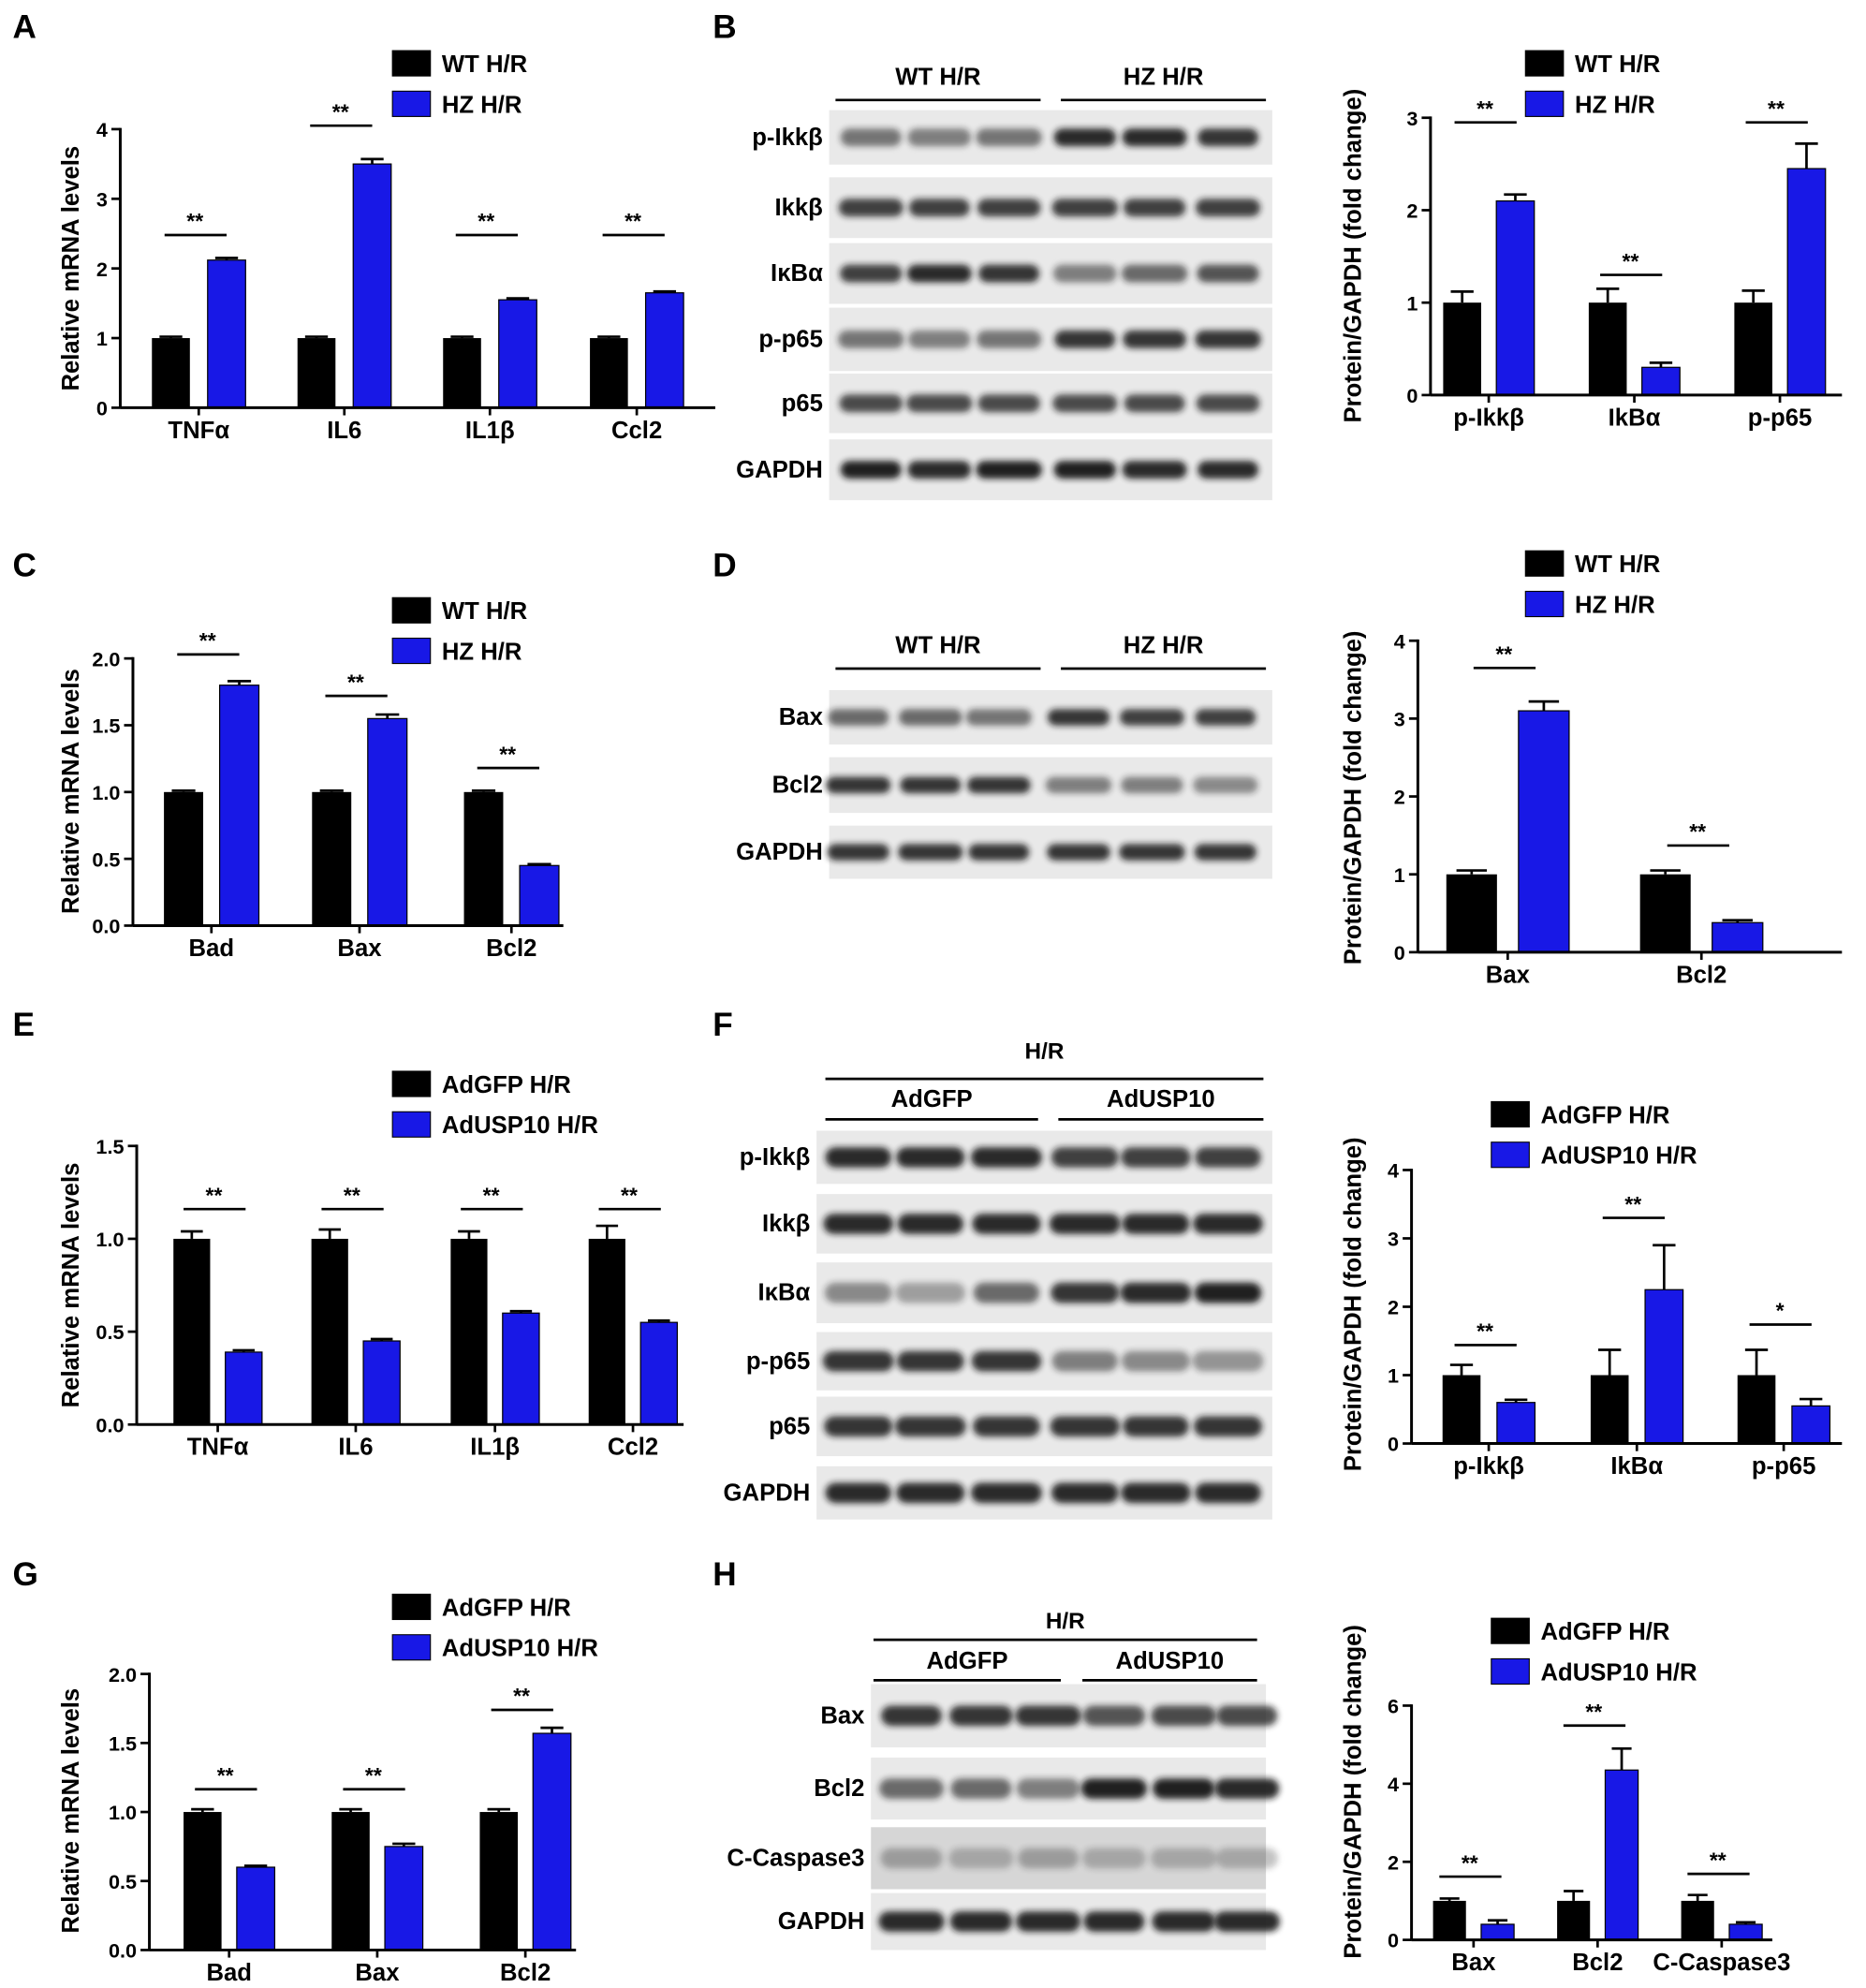 Image resolution: width=1866 pixels, height=1988 pixels. I want to click on y-tick-label: 2, so click(102, 270).